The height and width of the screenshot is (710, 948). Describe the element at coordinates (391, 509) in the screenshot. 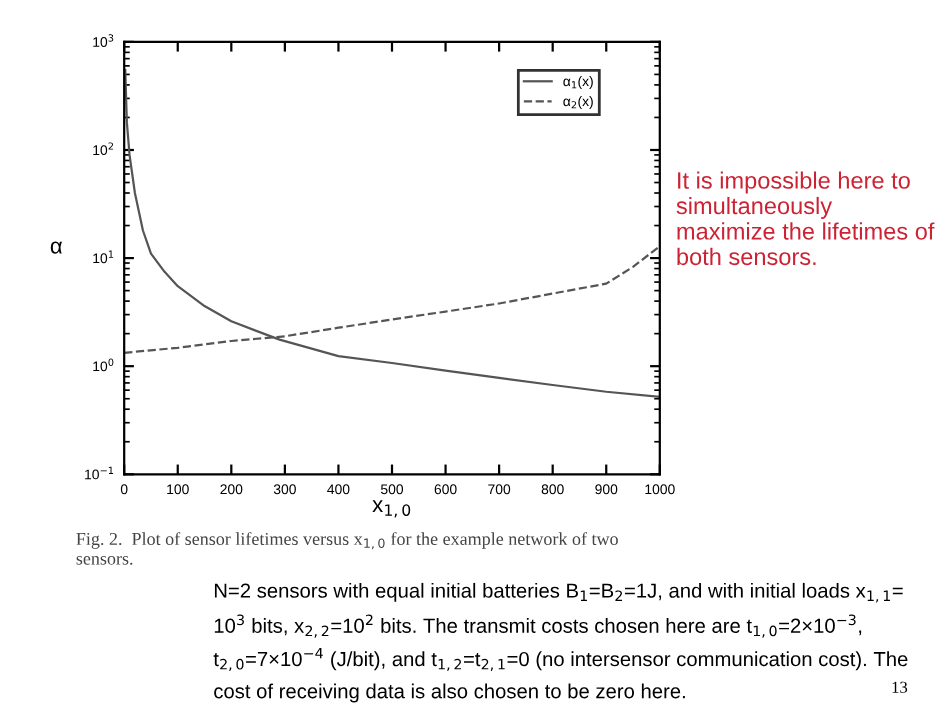

I see `x-axis-title: x$_{1,0}$` at that location.